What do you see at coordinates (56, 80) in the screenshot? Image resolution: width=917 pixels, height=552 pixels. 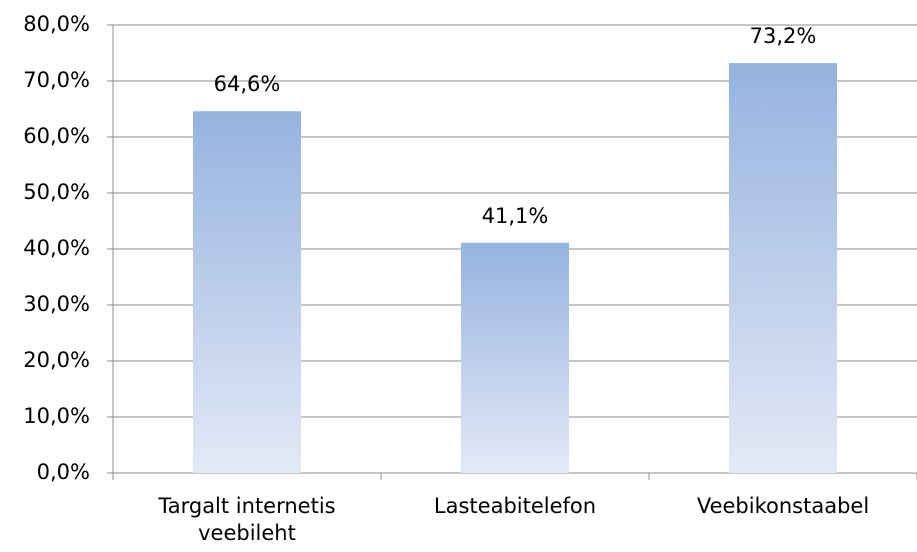 I see `y-tick-label: 70,0%` at bounding box center [56, 80].